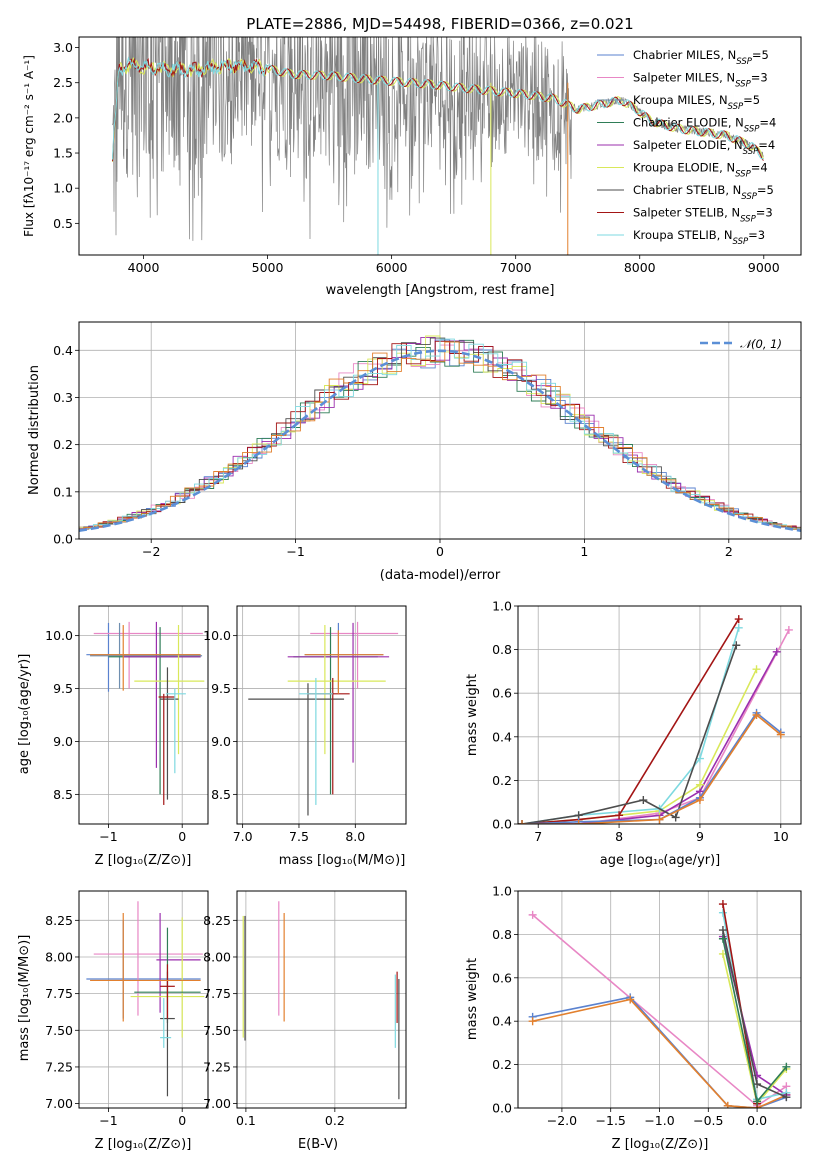 This screenshot has height=1170, width=819. What do you see at coordinates (502, 934) in the screenshot?
I see `y-tick-label: 0.8` at bounding box center [502, 934].